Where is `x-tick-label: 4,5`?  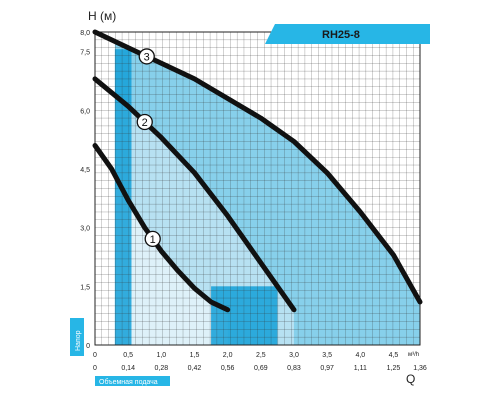 x-tick-label: 4,5 is located at coordinates (394, 355).